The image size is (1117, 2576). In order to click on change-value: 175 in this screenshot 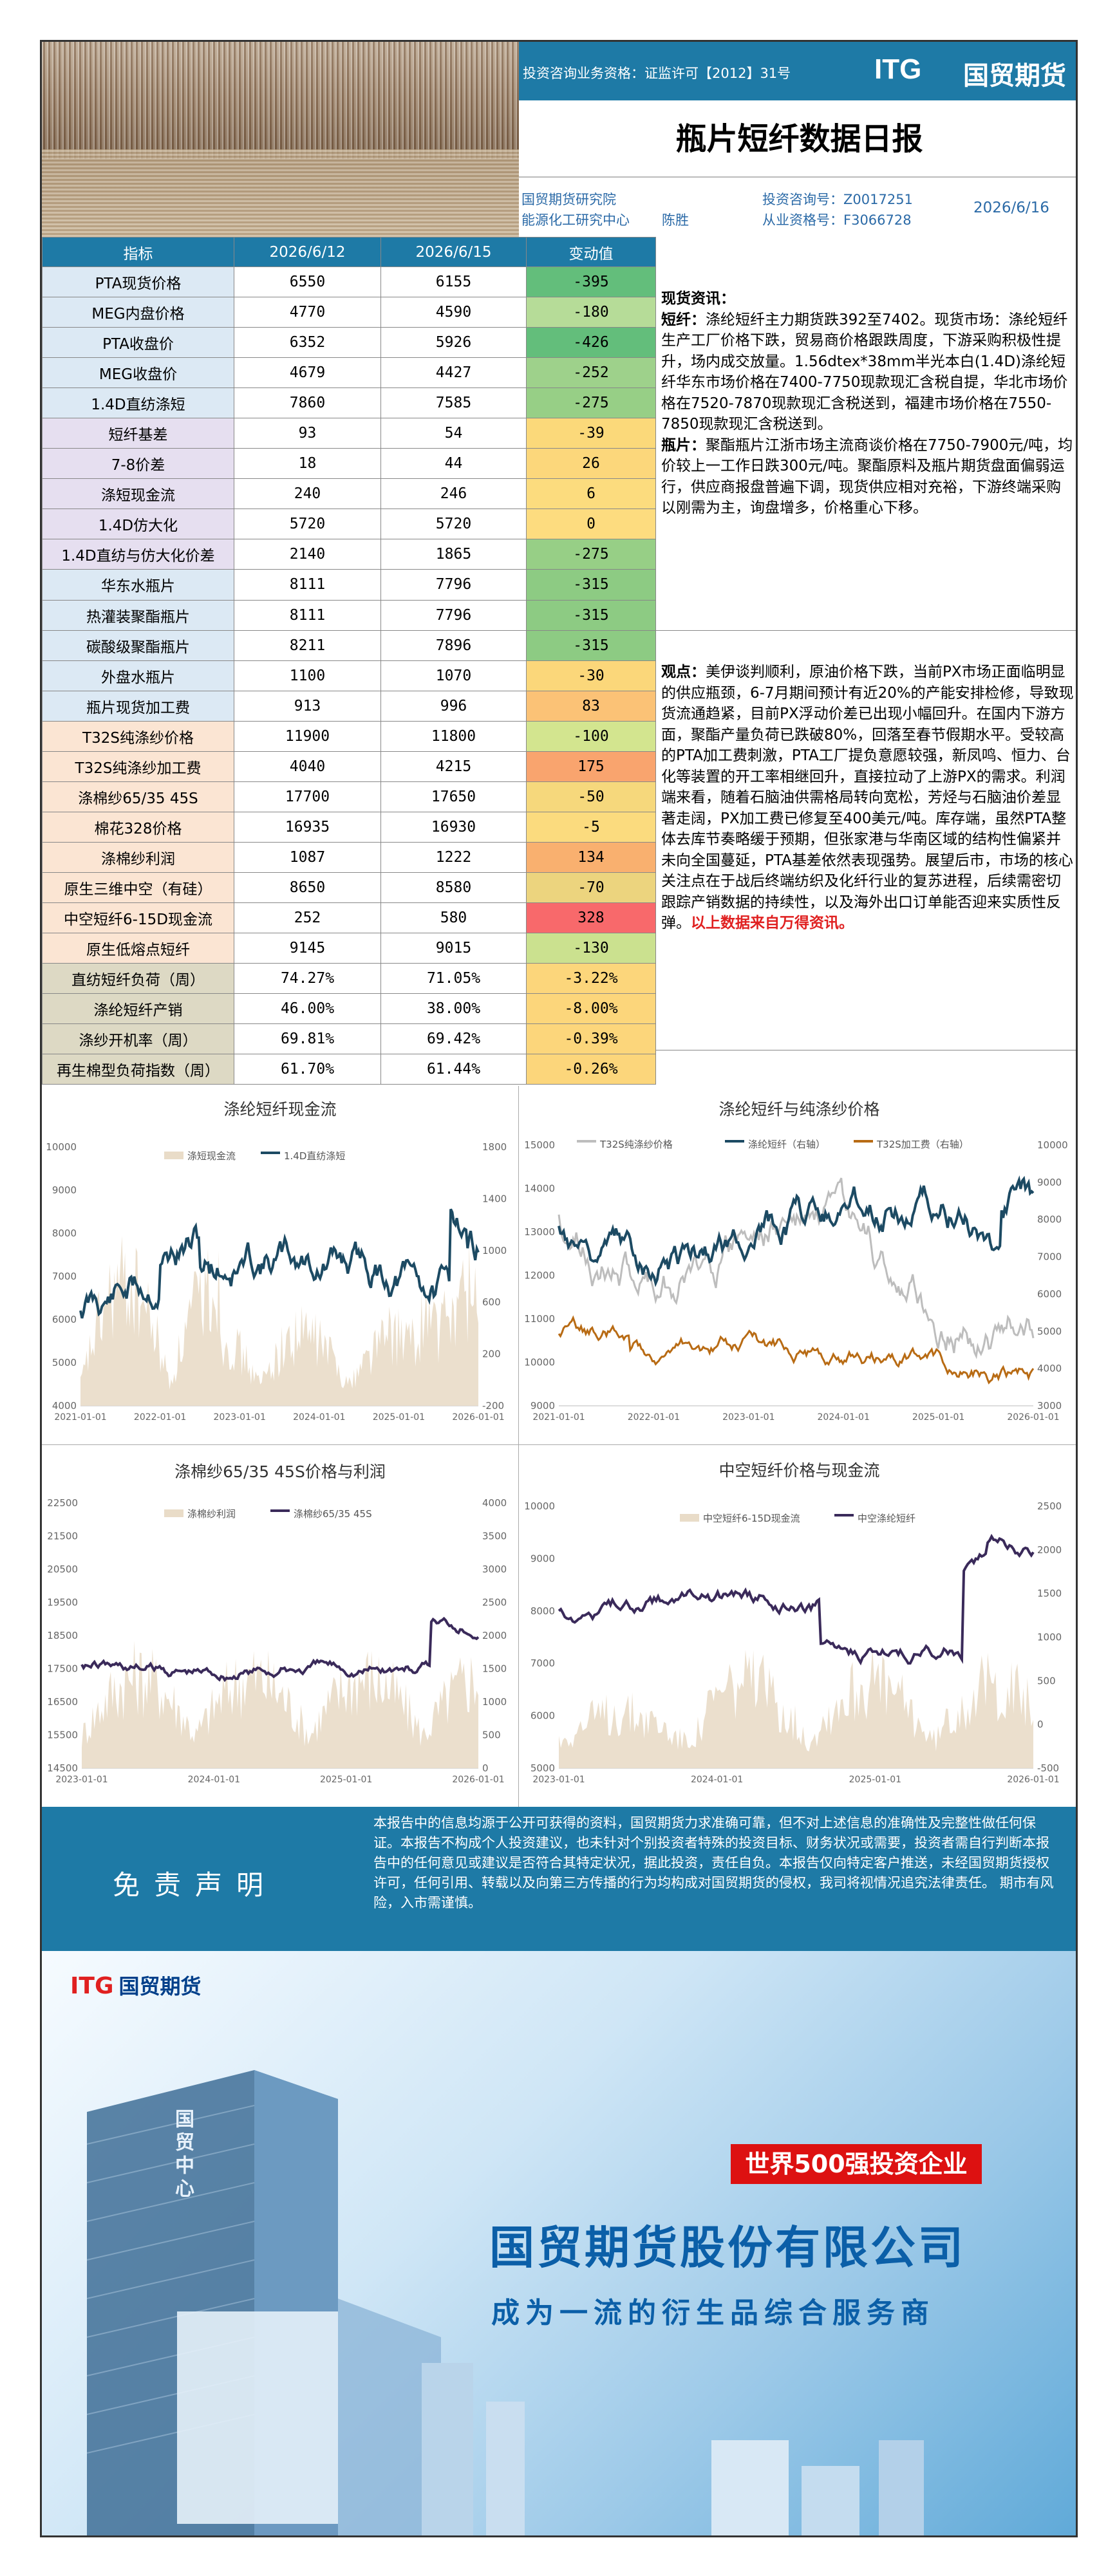, I will do `click(591, 766)`.